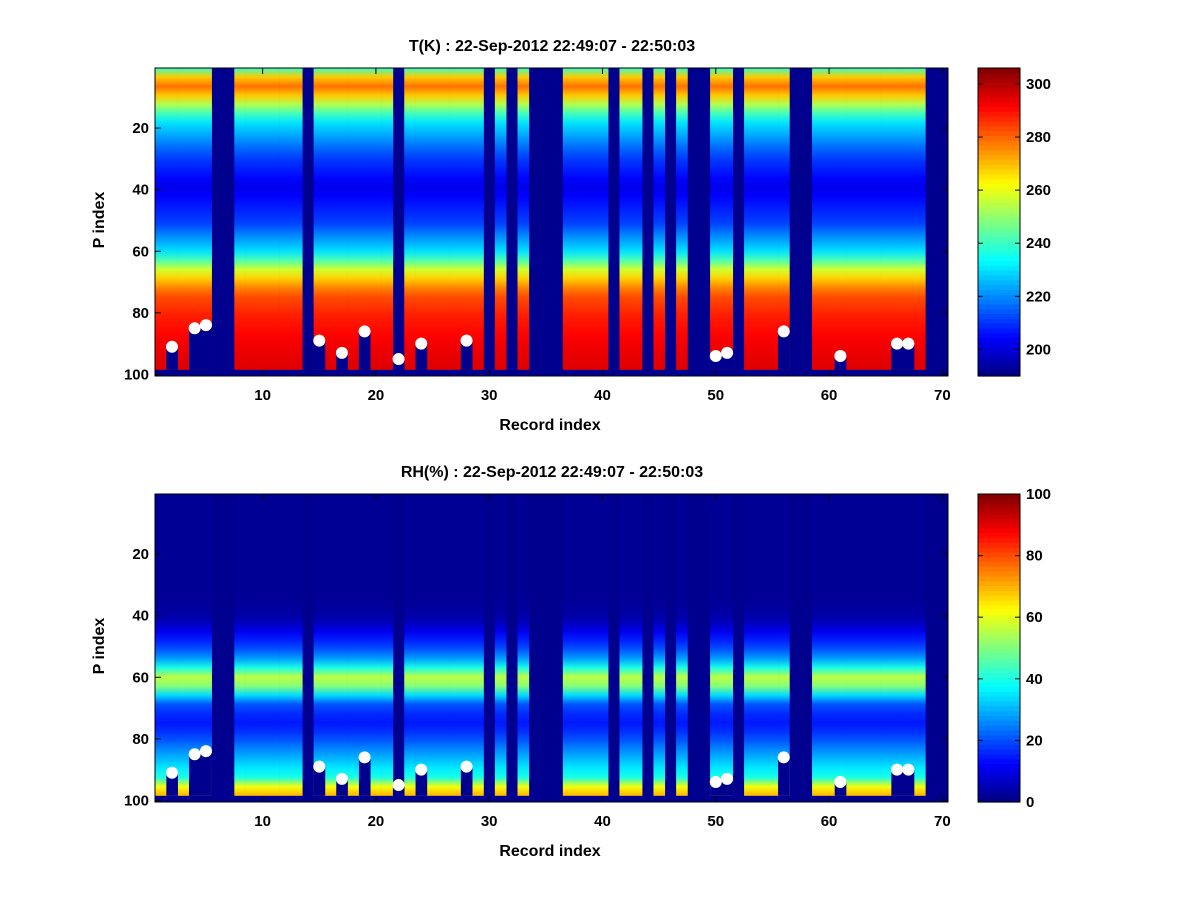  What do you see at coordinates (262, 395) in the screenshot?
I see `temperature-x-tick-label-10: 10` at bounding box center [262, 395].